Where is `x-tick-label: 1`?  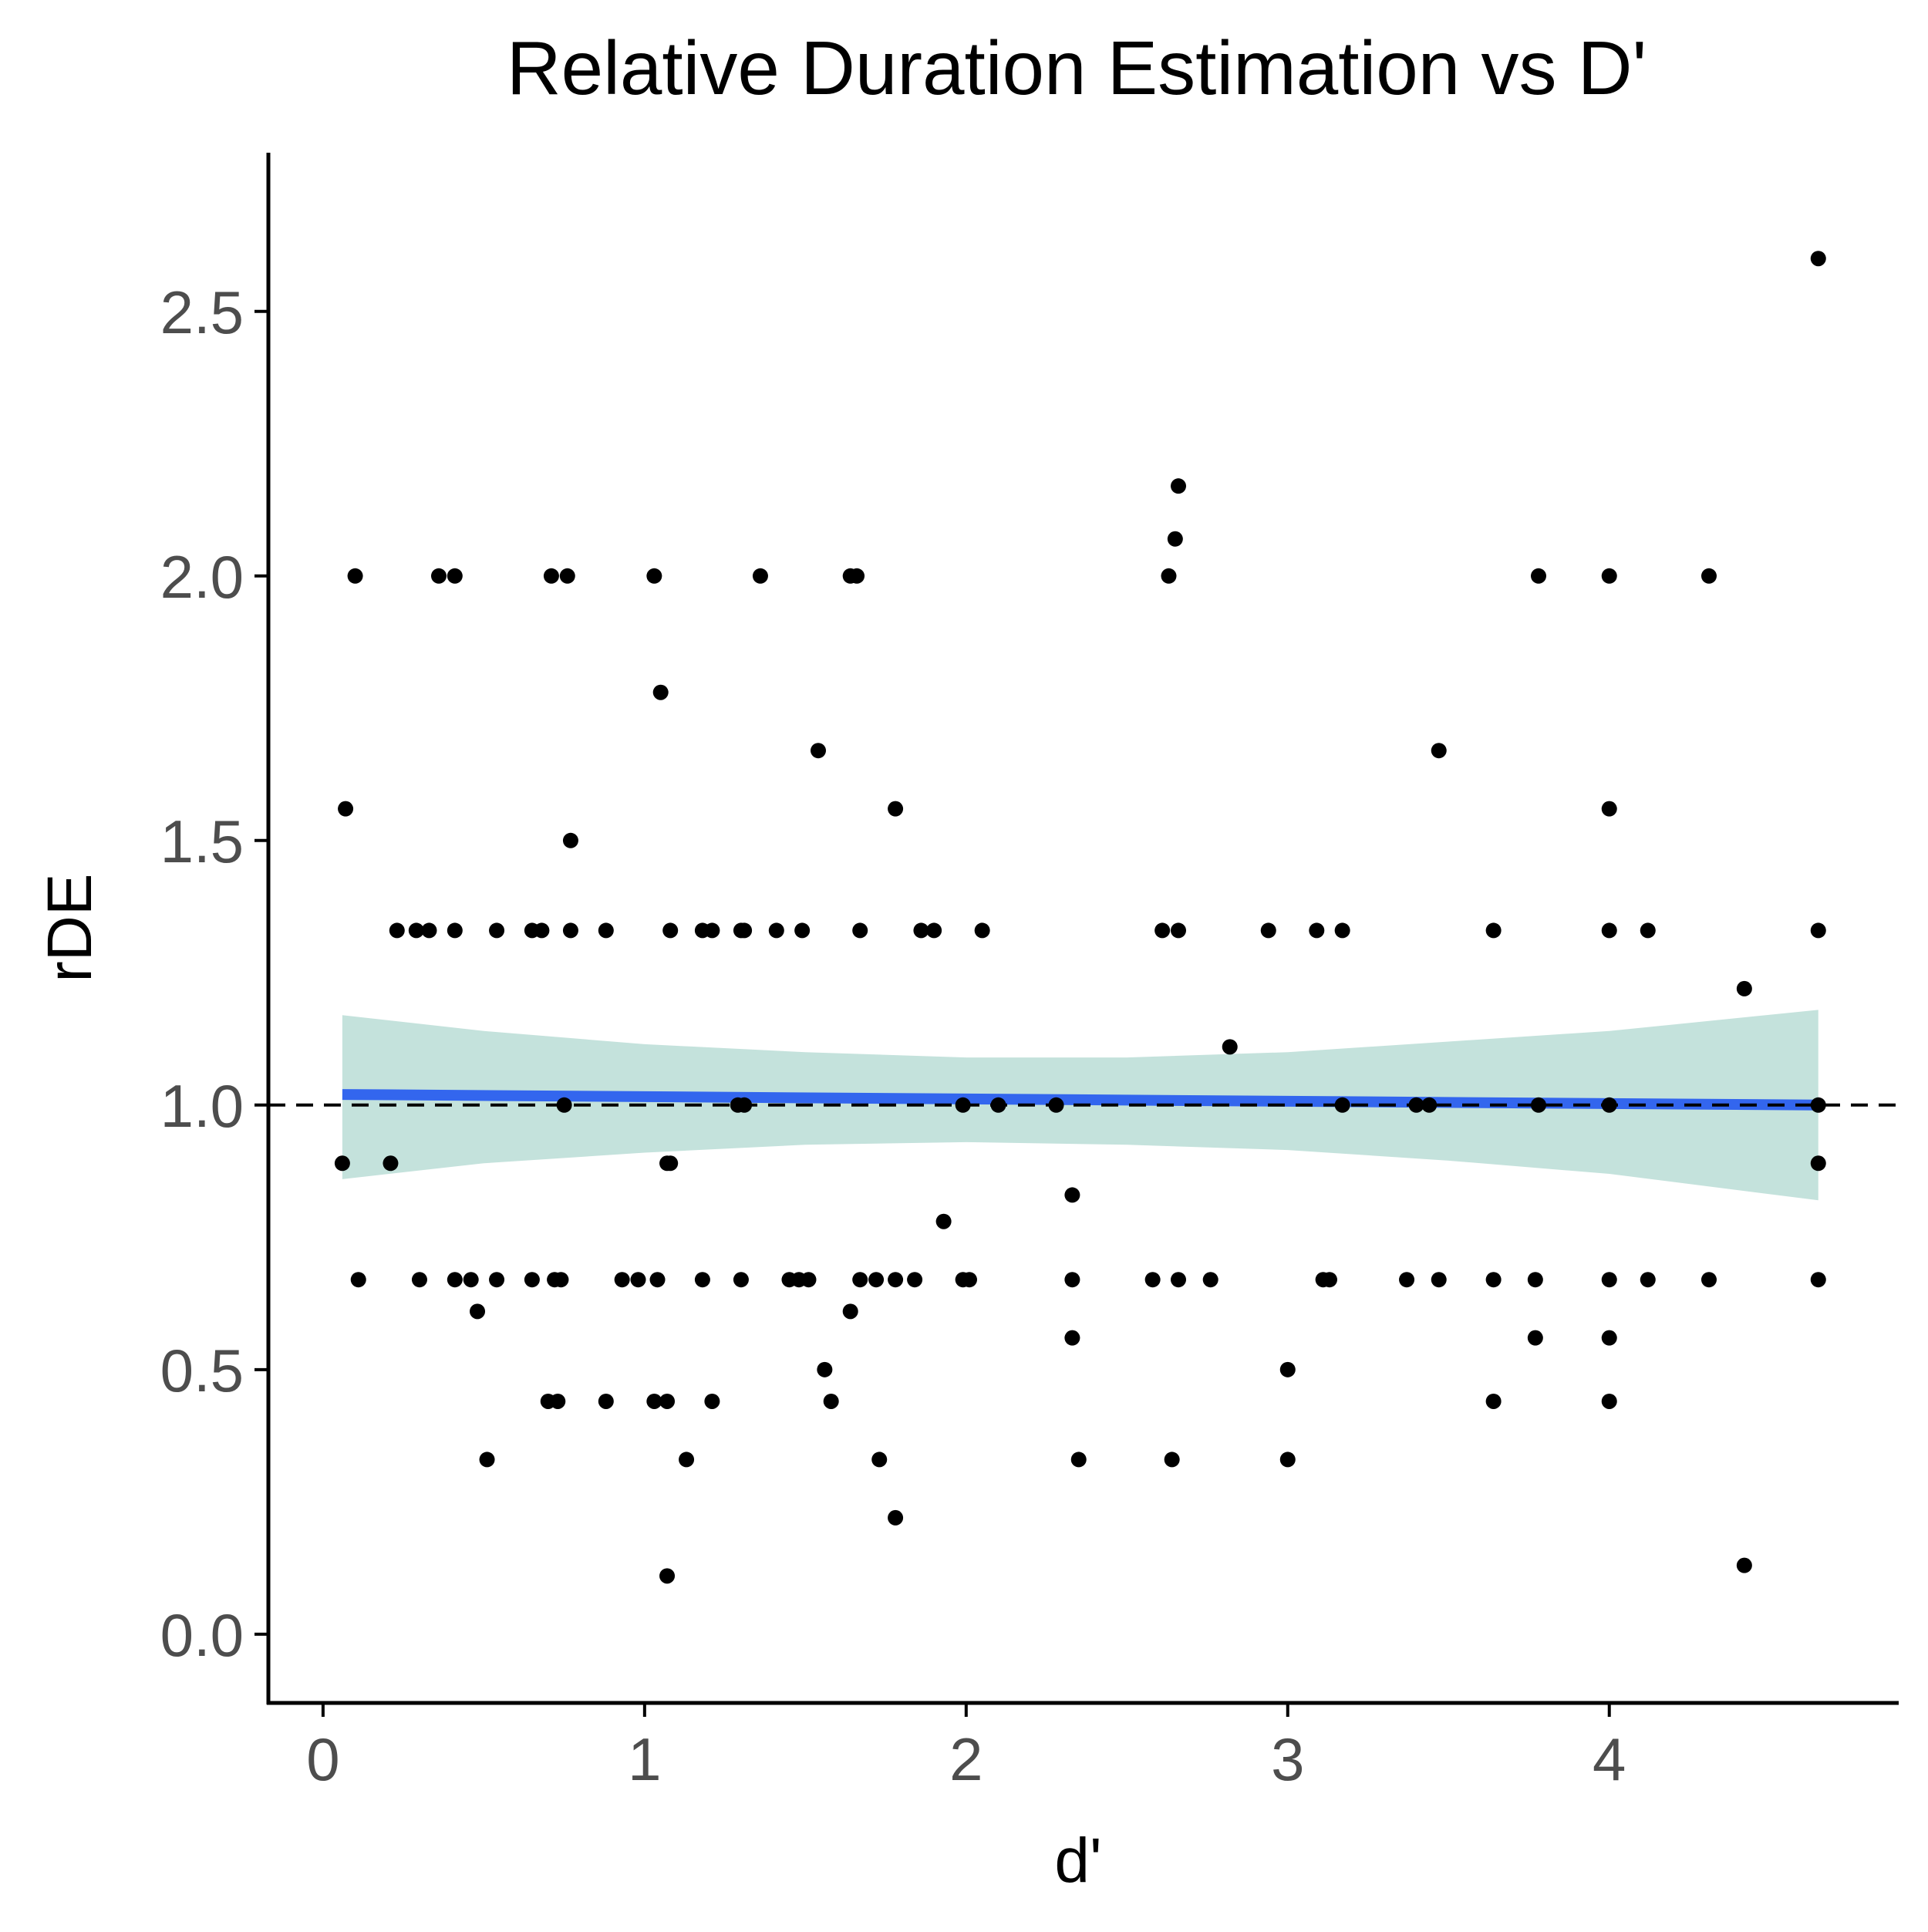 x-tick-label: 1 is located at coordinates (644, 1759).